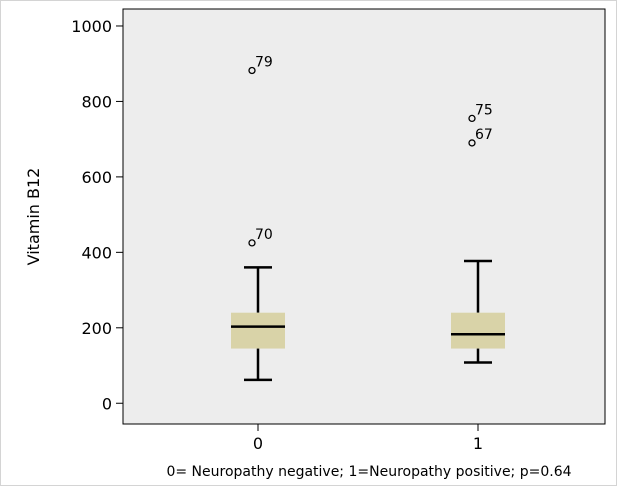 This screenshot has height=487, width=617. I want to click on outlier-label: 75, so click(484, 110).